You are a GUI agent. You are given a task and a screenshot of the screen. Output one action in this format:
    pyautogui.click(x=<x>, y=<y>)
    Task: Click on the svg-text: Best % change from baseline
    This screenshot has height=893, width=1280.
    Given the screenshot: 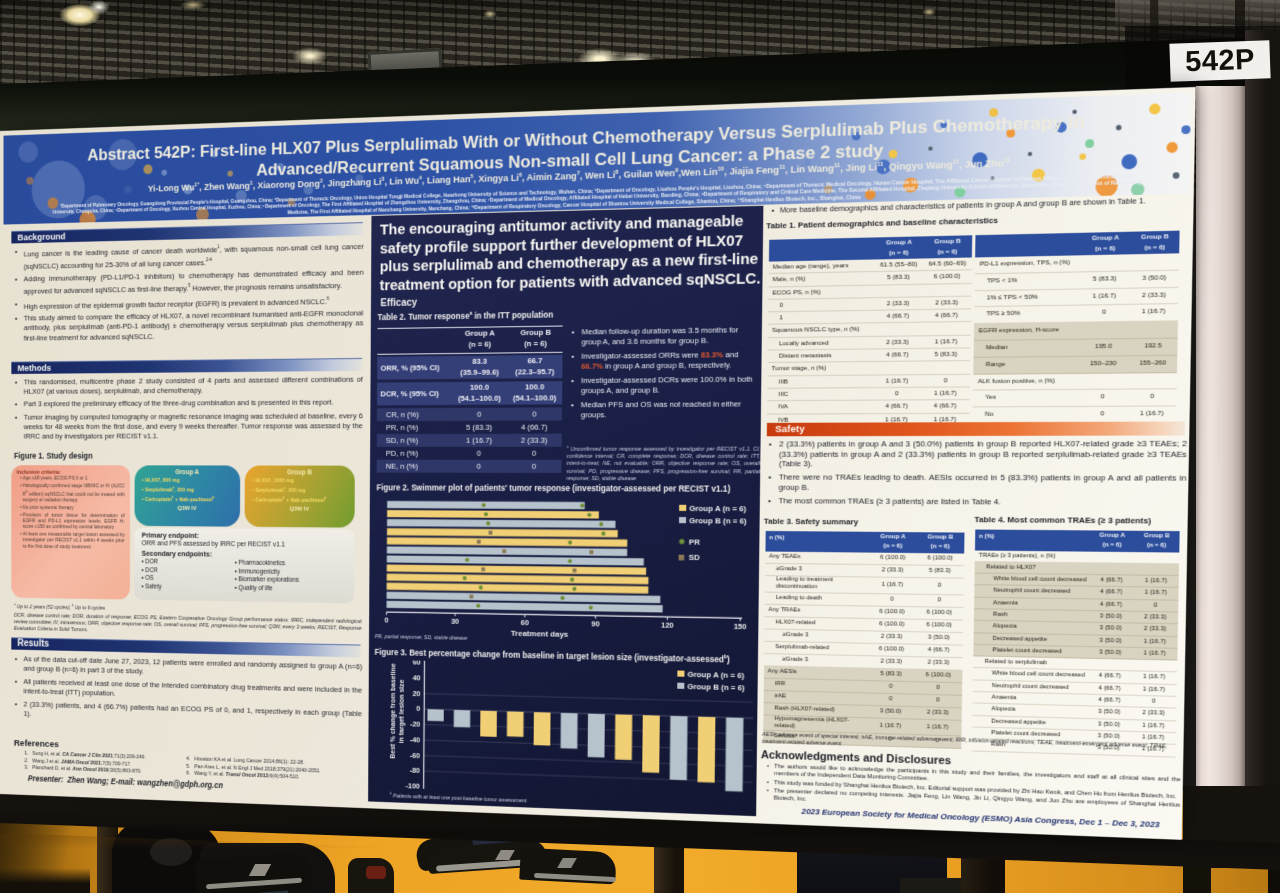 What is the action you would take?
    pyautogui.click(x=394, y=711)
    